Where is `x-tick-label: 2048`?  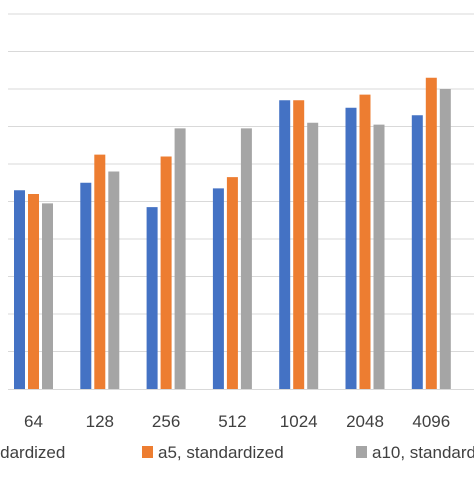
x-tick-label: 2048 is located at coordinates (365, 421).